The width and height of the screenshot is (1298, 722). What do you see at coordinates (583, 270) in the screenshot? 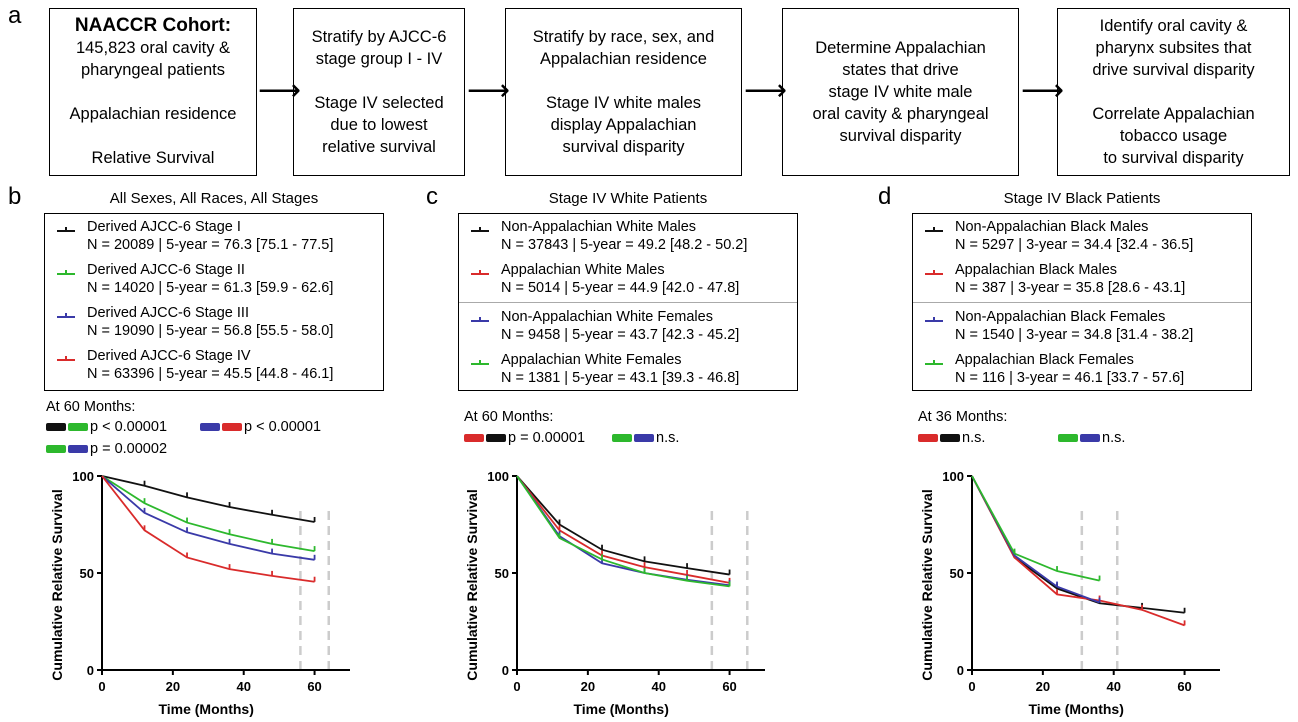
I see `legend-name: Appalachian White Males` at bounding box center [583, 270].